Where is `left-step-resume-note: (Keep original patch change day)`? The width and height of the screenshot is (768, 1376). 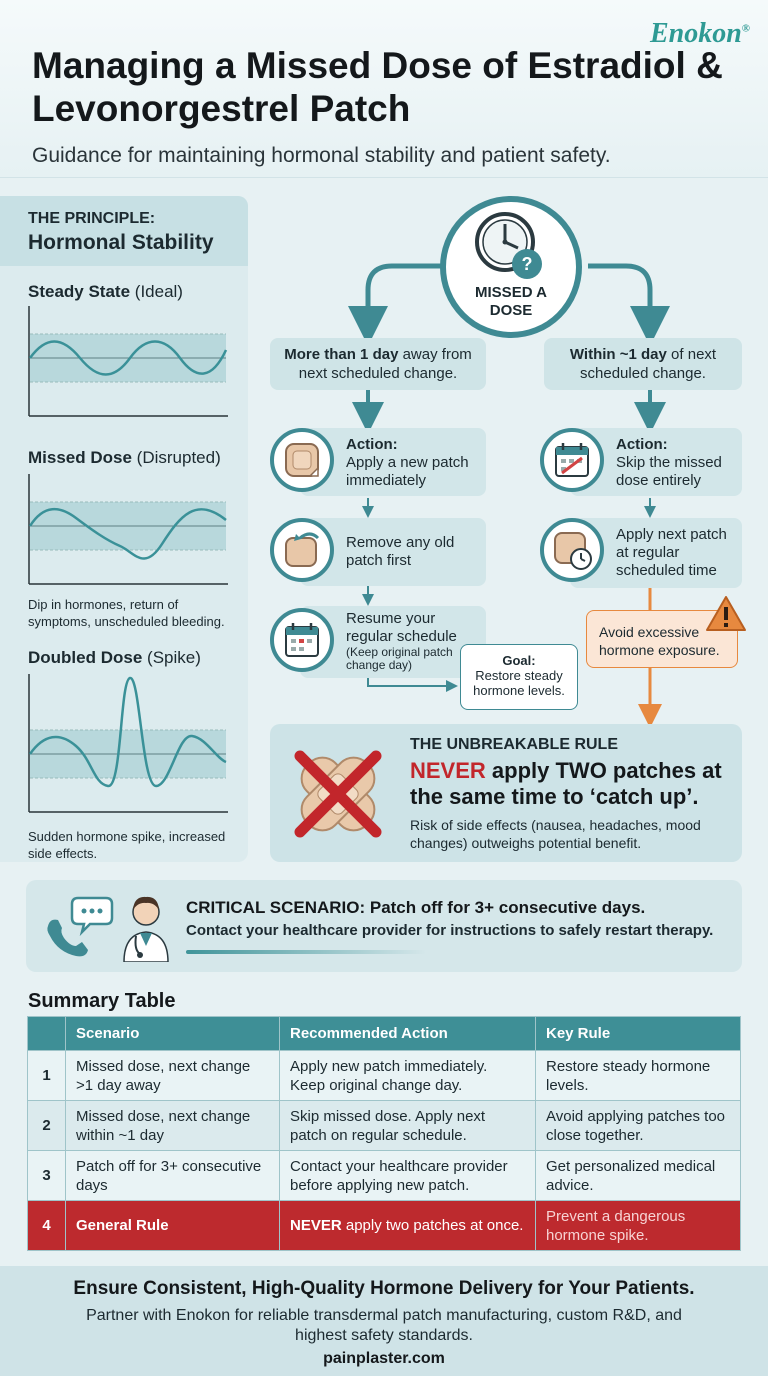 left-step-resume-note: (Keep original patch change day) is located at coordinates (399, 658).